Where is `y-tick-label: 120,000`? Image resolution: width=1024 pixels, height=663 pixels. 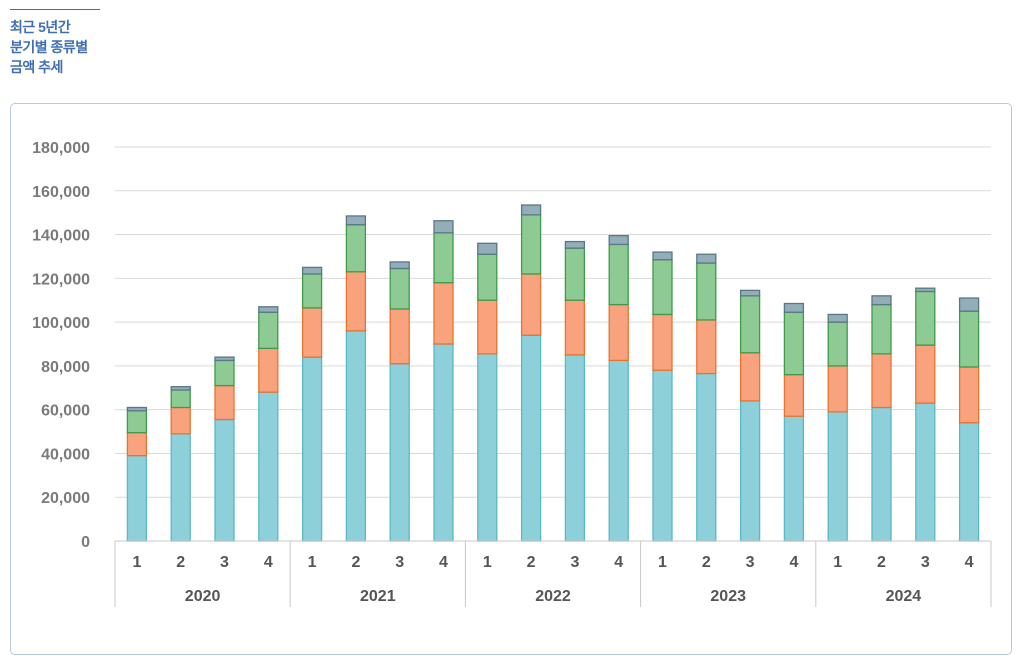
y-tick-label: 120,000 is located at coordinates (61, 279).